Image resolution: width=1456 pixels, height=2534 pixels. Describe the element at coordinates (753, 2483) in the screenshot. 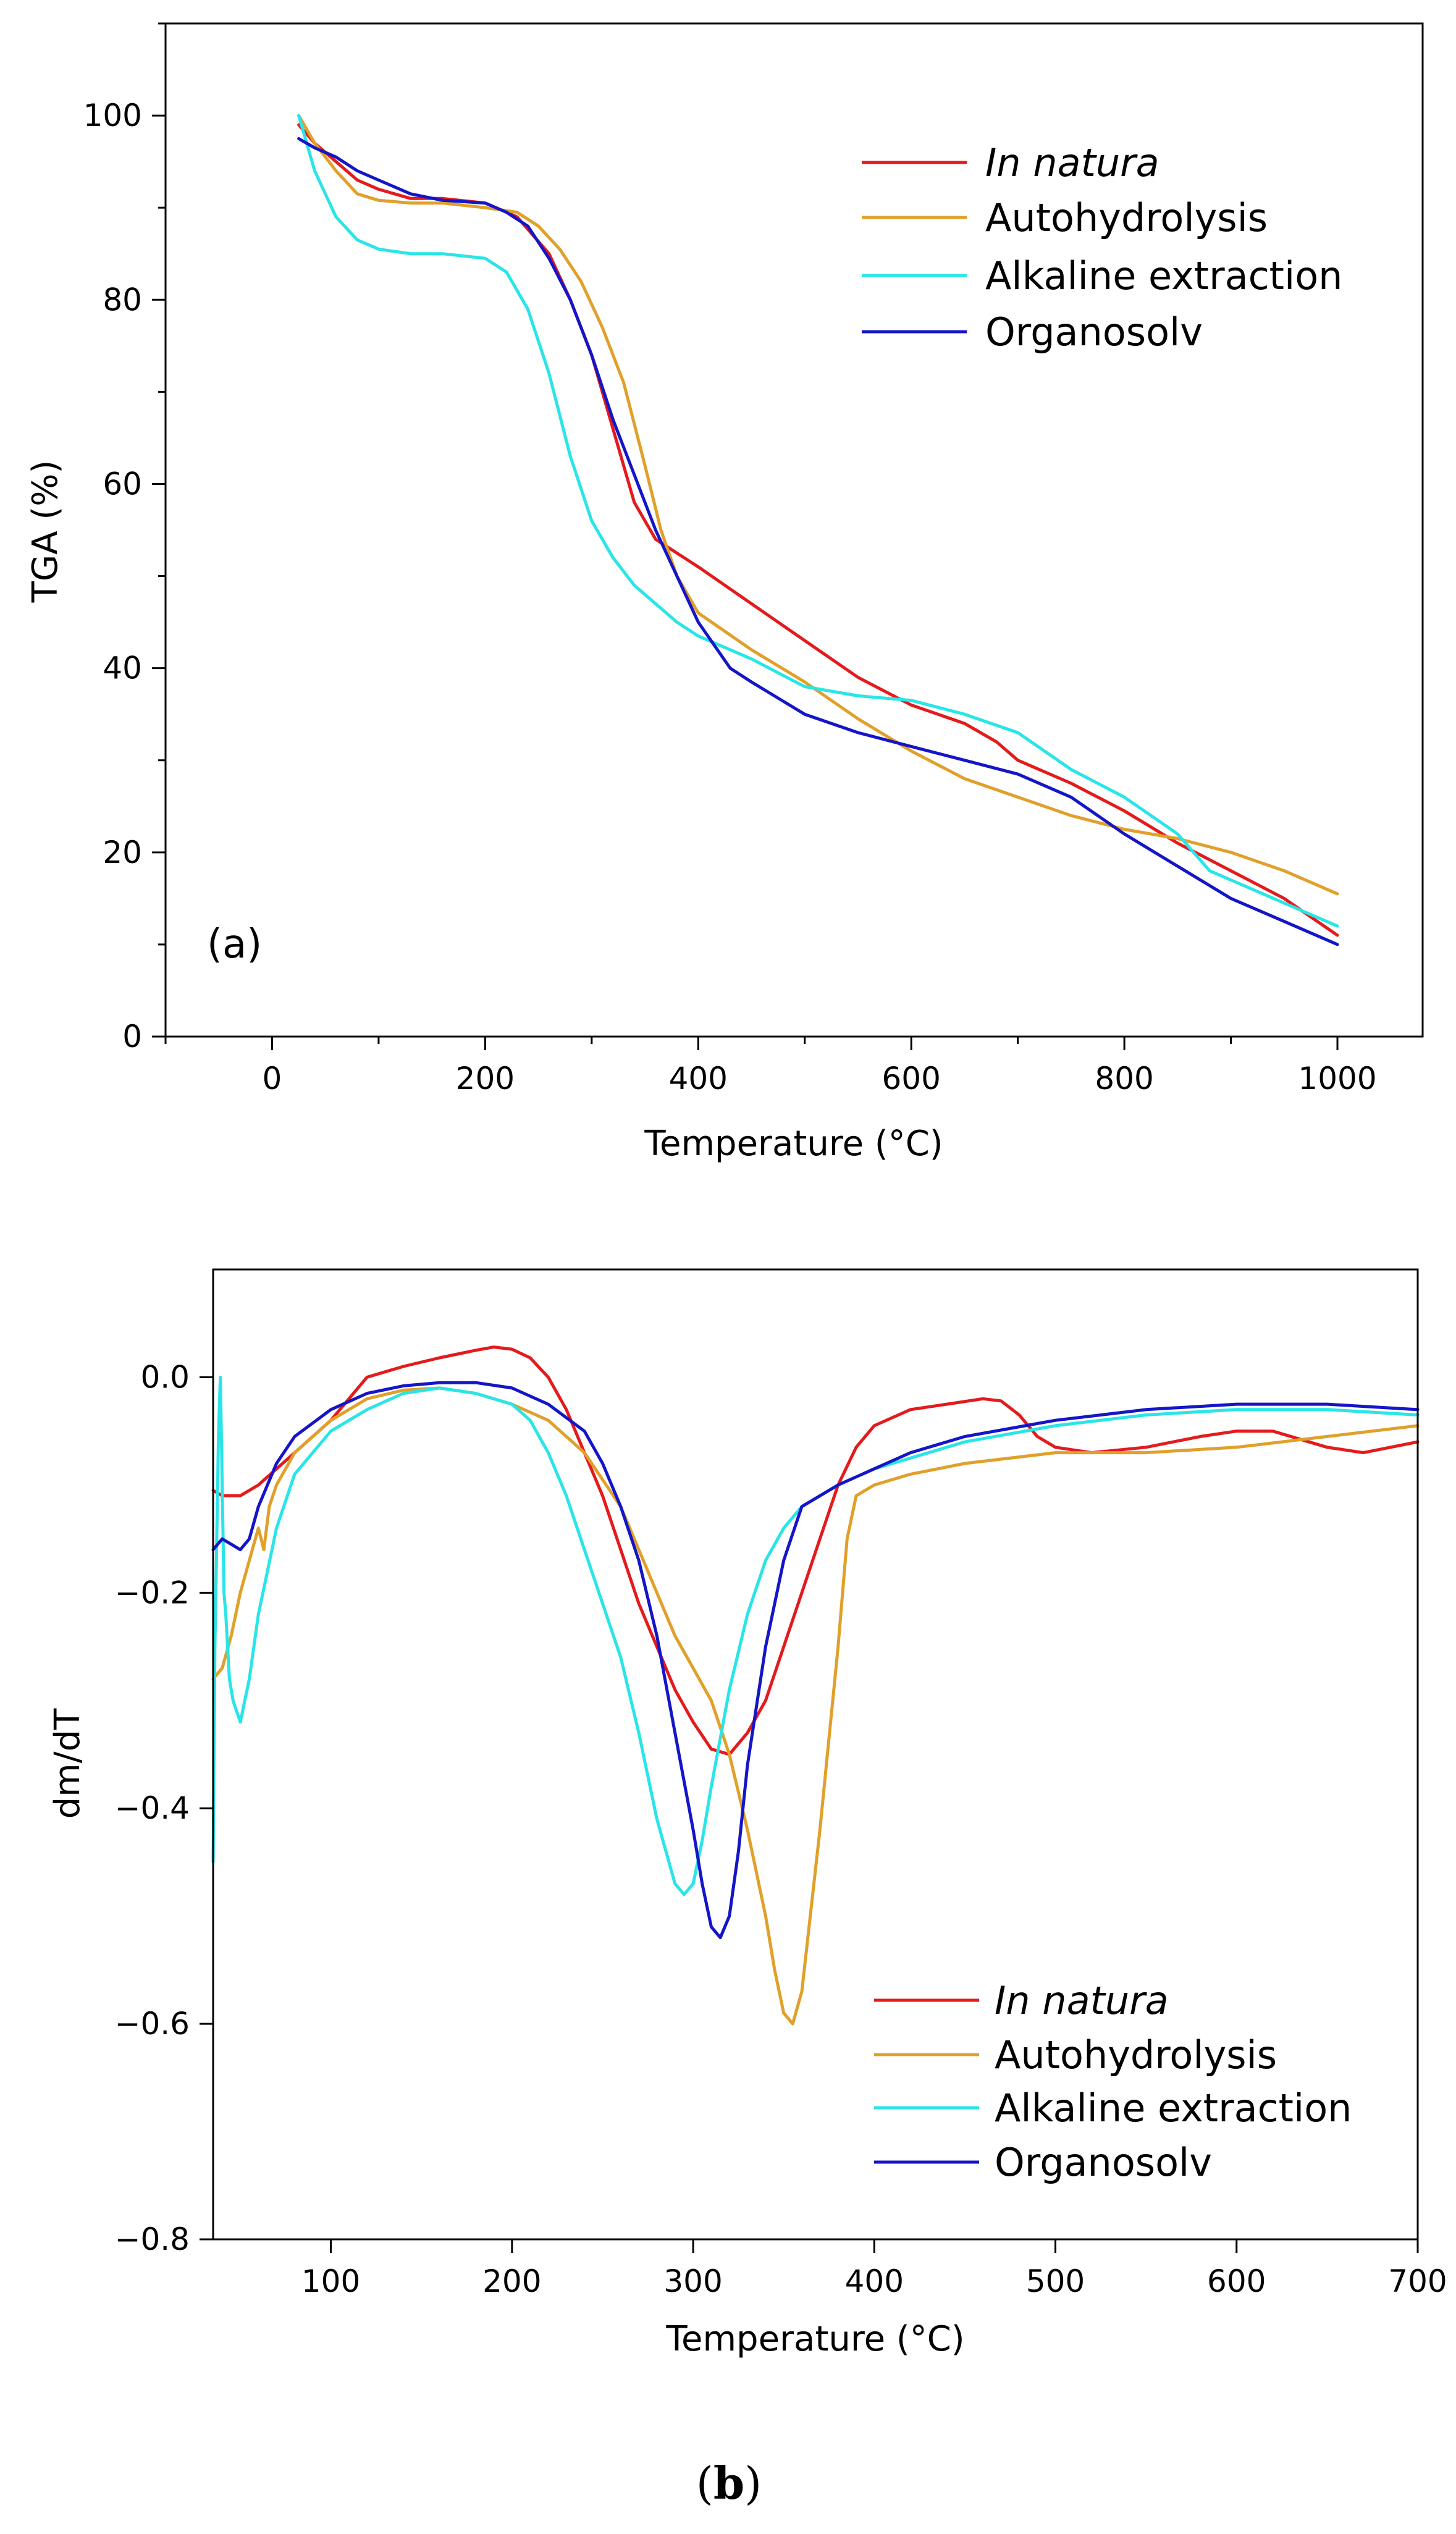

I see `caption-close-paren: )` at that location.